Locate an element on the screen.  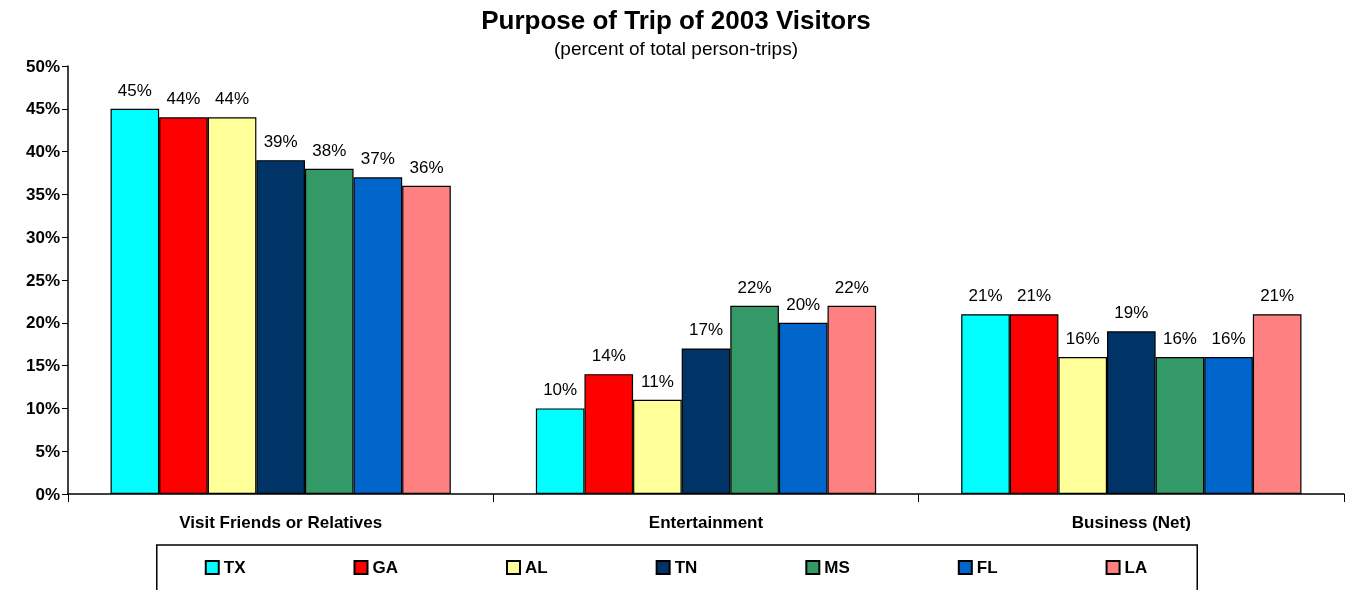
data-label: 45% is located at coordinates (134, 90).